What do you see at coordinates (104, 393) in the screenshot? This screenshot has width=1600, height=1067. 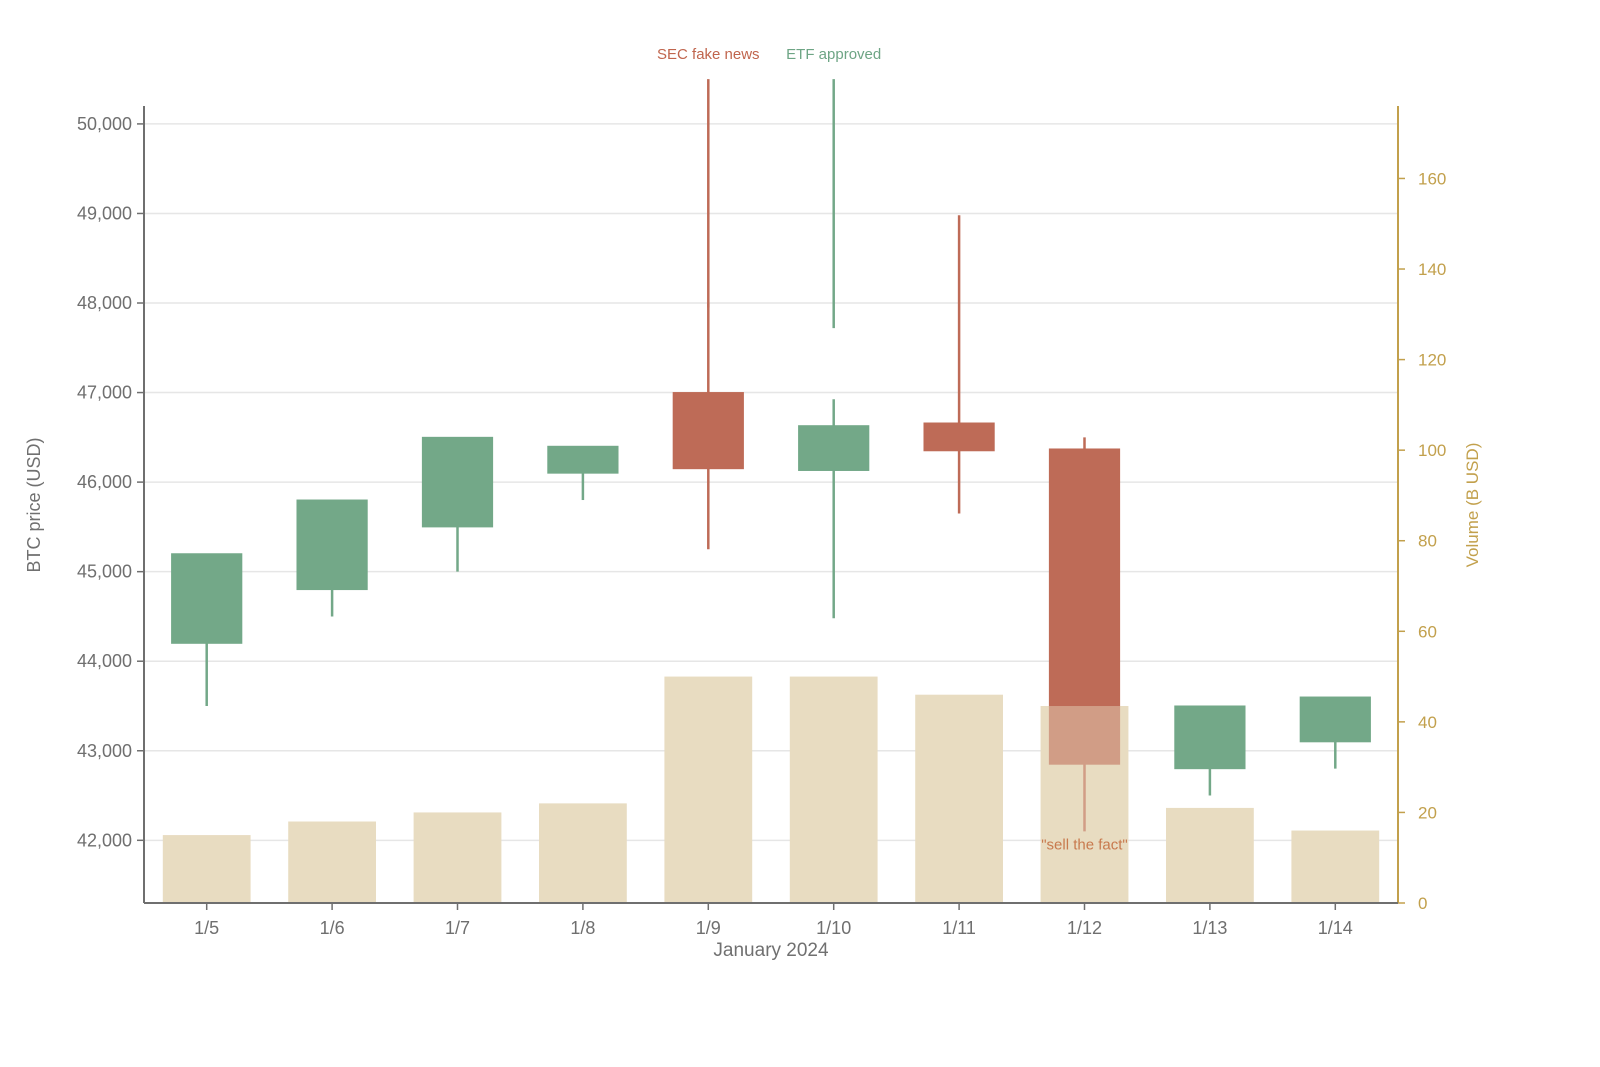 I see `y-tick-label: 47,000` at bounding box center [104, 393].